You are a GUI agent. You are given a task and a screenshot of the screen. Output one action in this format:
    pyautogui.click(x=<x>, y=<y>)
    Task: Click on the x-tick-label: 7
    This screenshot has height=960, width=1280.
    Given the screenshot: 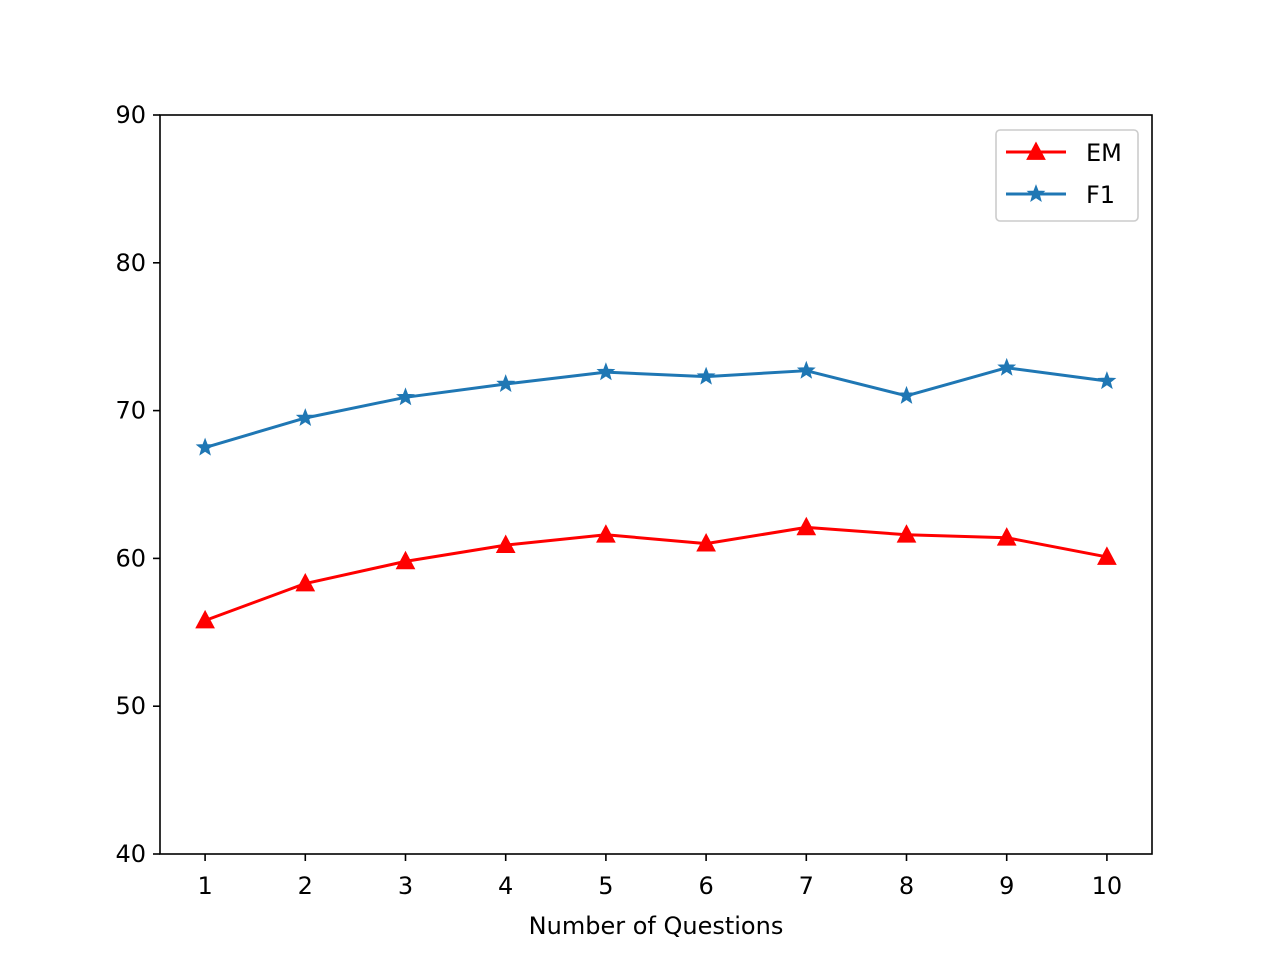 What is the action you would take?
    pyautogui.click(x=806, y=886)
    